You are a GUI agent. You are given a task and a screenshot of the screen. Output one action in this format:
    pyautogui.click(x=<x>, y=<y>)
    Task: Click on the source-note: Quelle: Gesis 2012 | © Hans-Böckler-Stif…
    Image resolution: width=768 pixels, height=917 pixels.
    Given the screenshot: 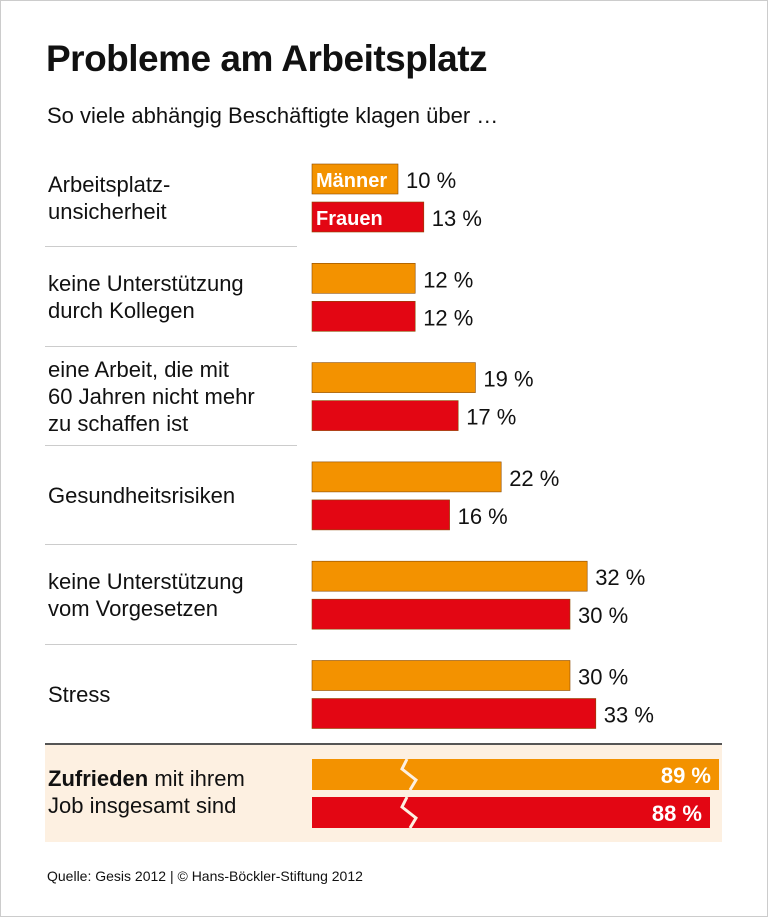 What is the action you would take?
    pyautogui.click(x=205, y=876)
    